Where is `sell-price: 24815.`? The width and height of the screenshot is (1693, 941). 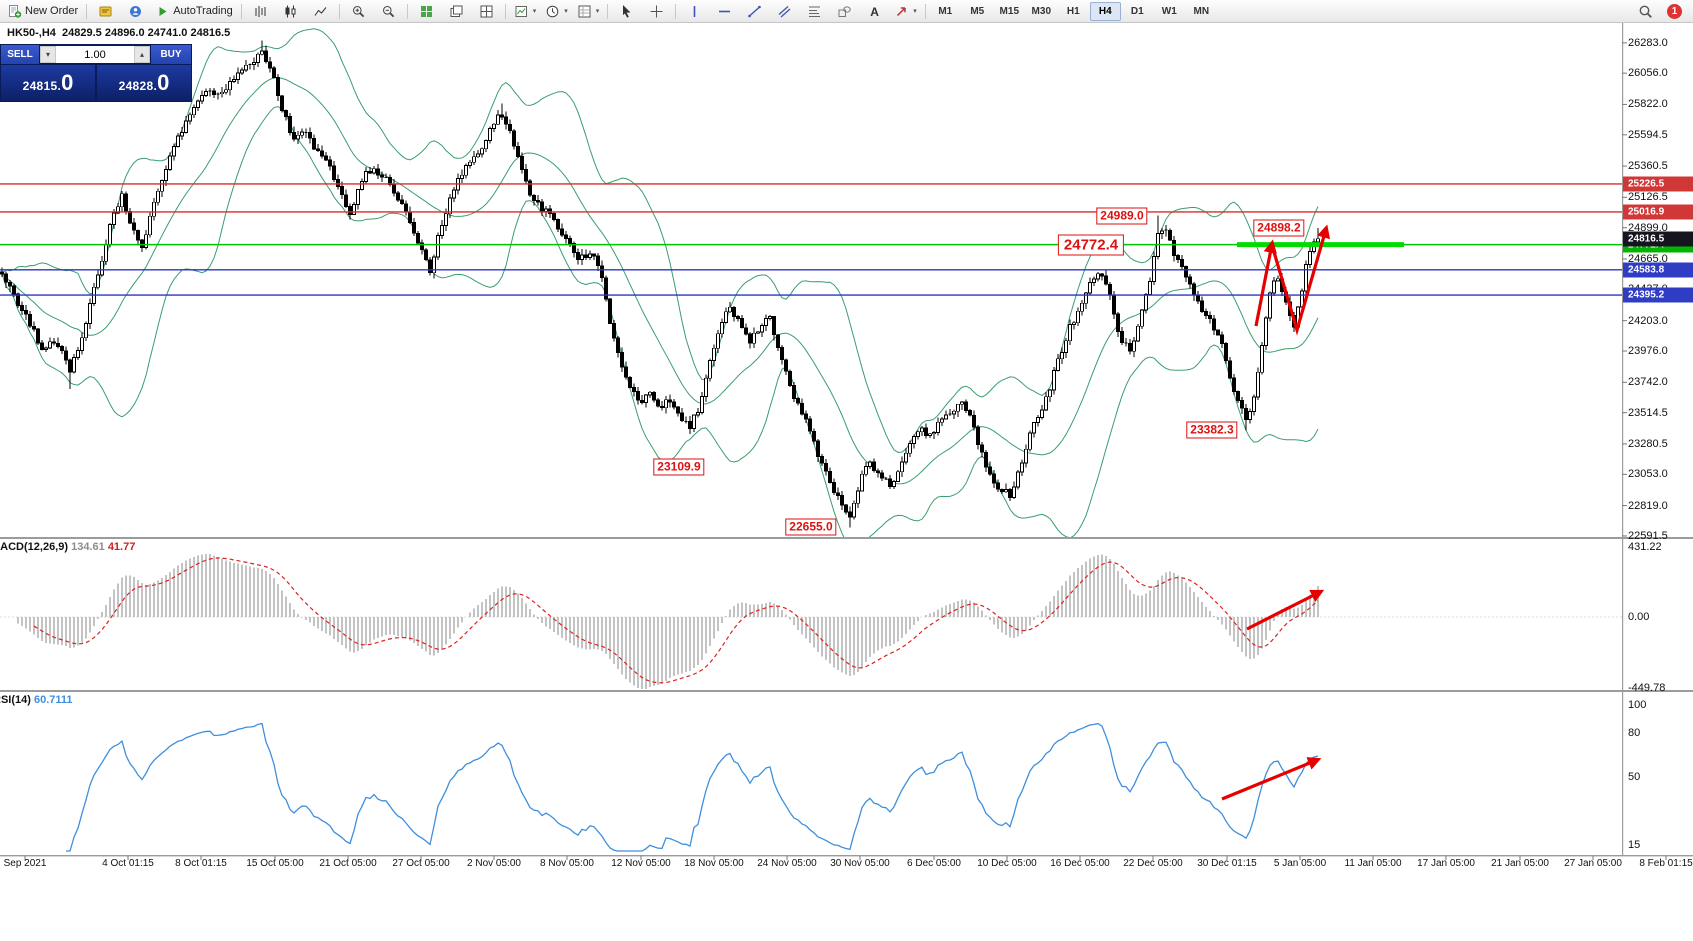 sell-price: 24815. is located at coordinates (42, 86).